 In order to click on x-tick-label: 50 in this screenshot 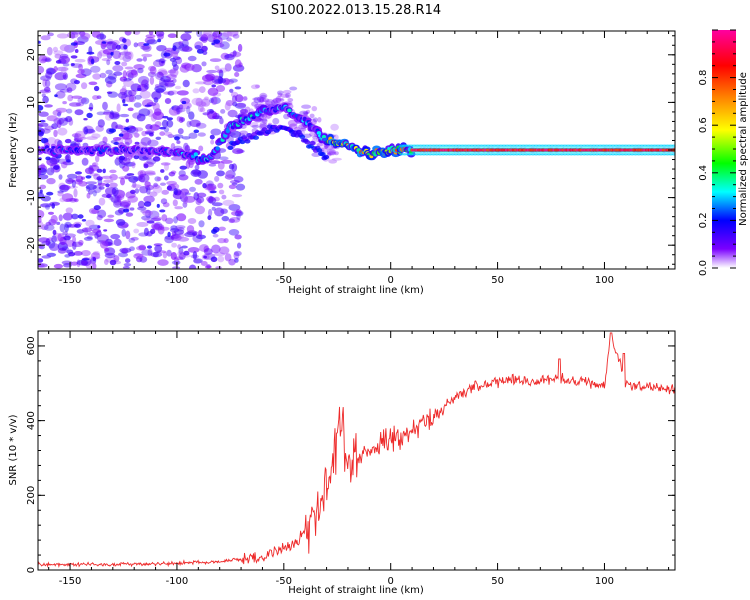, I will do `click(497, 581)`.